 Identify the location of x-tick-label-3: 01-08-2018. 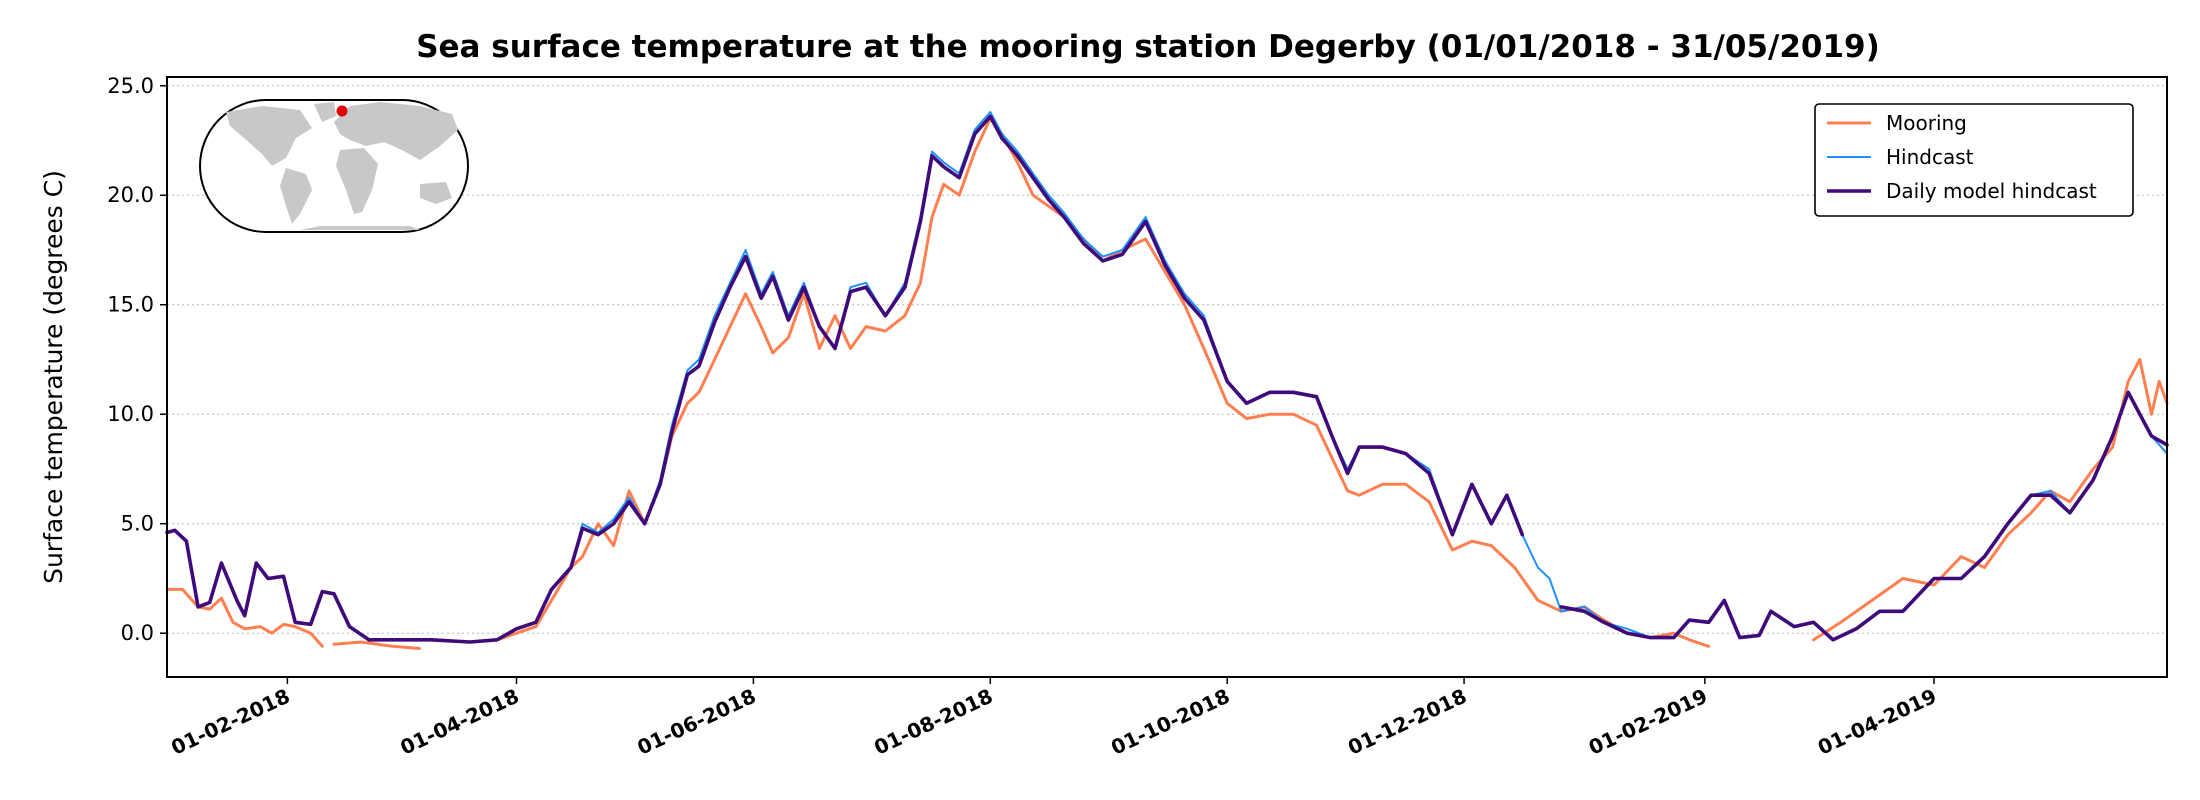
(933, 722).